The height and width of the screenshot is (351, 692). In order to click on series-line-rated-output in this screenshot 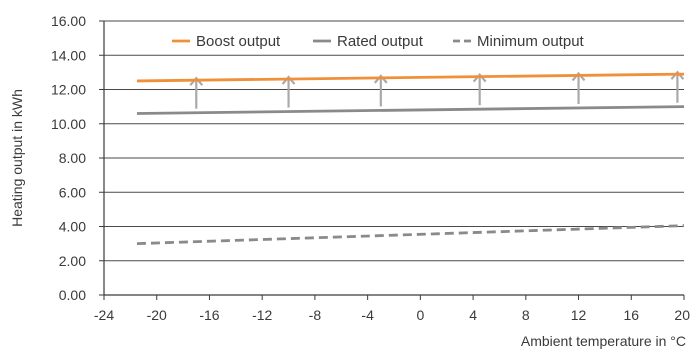, I will do `click(410, 110)`.